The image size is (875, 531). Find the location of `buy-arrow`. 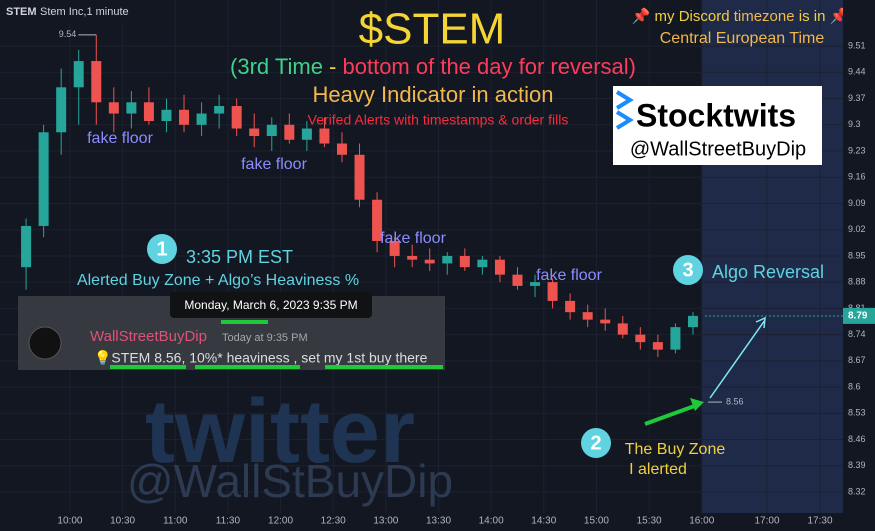

buy-arrow is located at coordinates (672, 414).